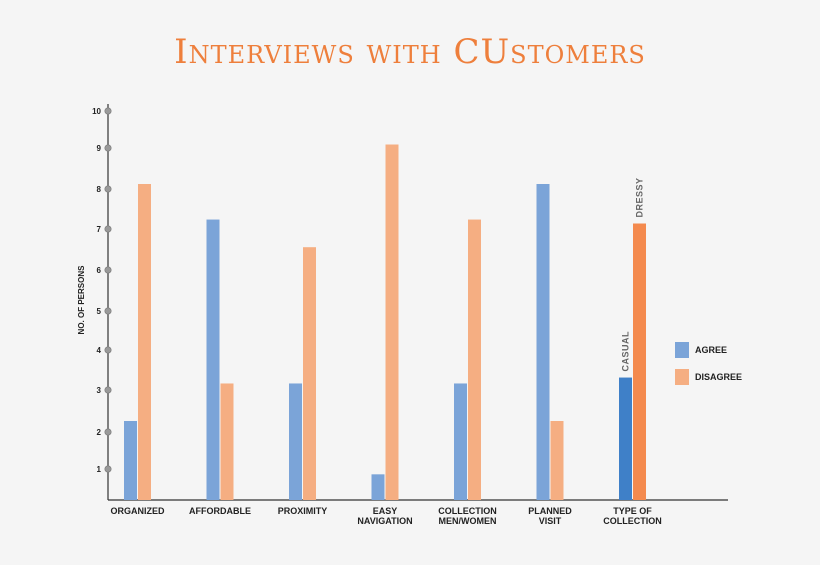  What do you see at coordinates (468, 521) in the screenshot?
I see `x-category-label: MEN/WOMEN` at bounding box center [468, 521].